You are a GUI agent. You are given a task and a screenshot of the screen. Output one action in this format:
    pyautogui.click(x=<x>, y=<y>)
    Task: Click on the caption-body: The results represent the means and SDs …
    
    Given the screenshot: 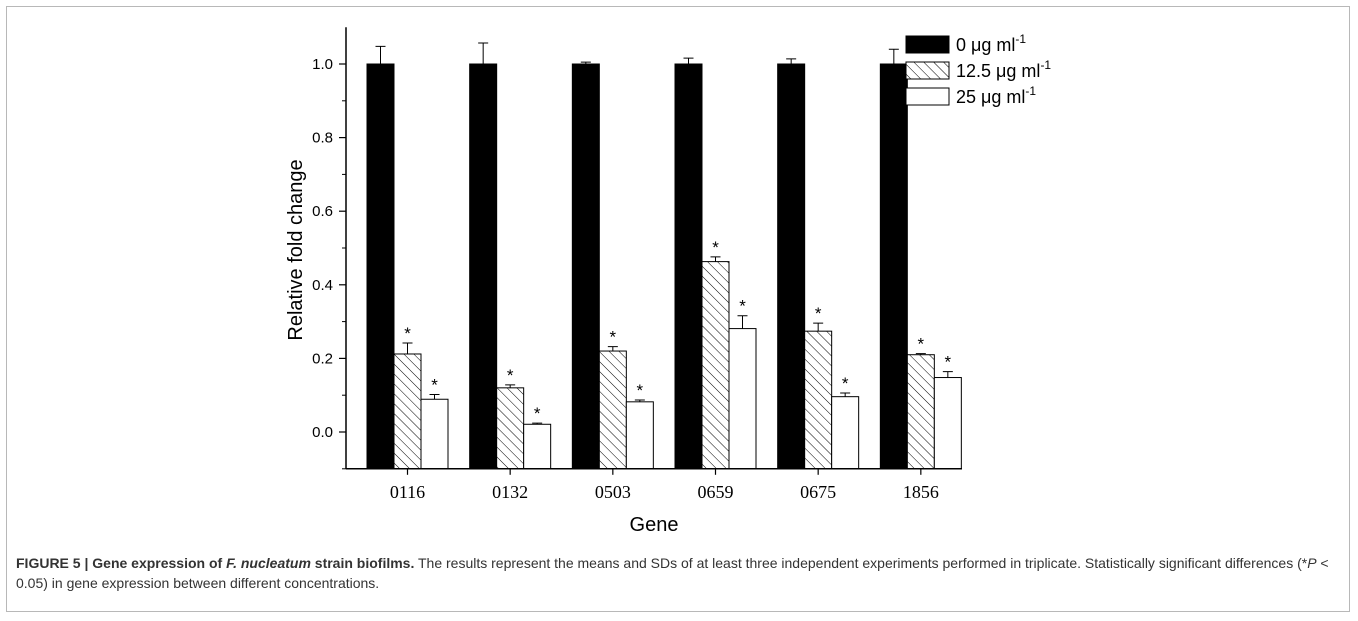 What is the action you would take?
    pyautogui.click(x=672, y=573)
    